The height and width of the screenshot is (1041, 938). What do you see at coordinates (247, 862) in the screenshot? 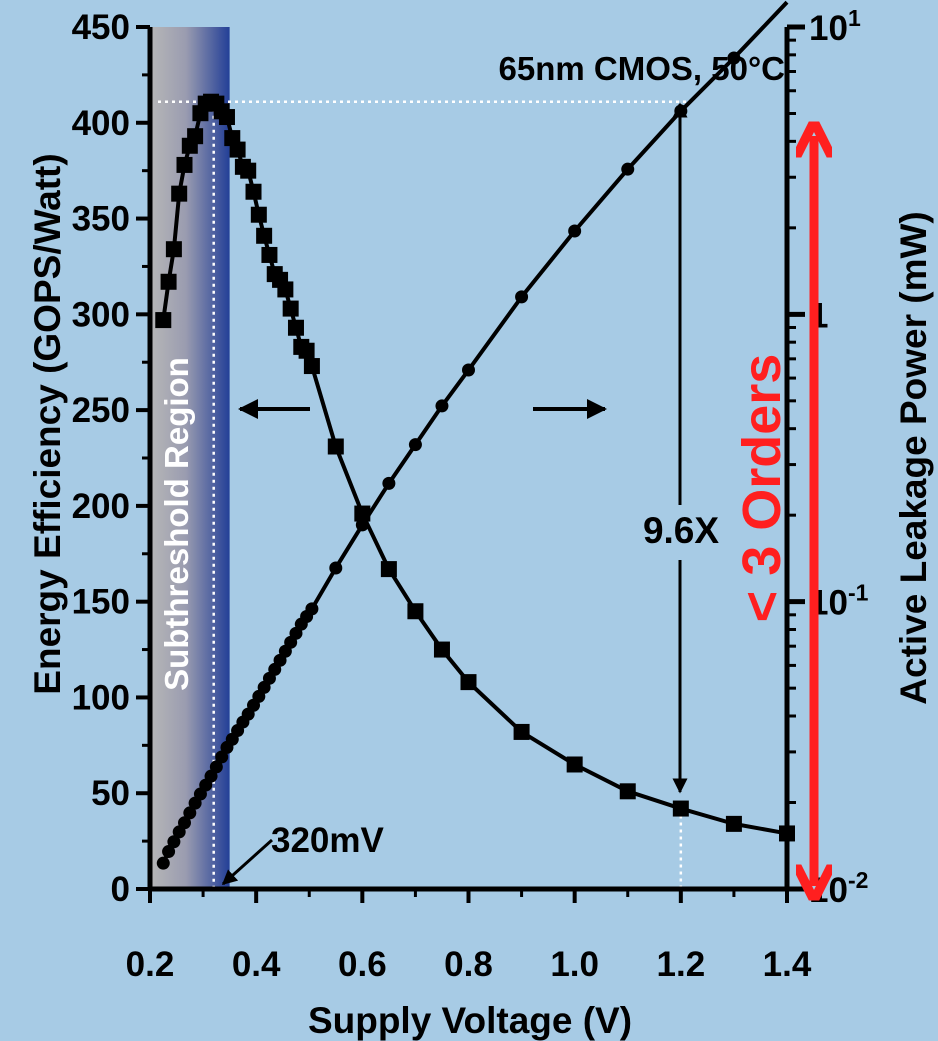
I see `vmin-arrow` at bounding box center [247, 862].